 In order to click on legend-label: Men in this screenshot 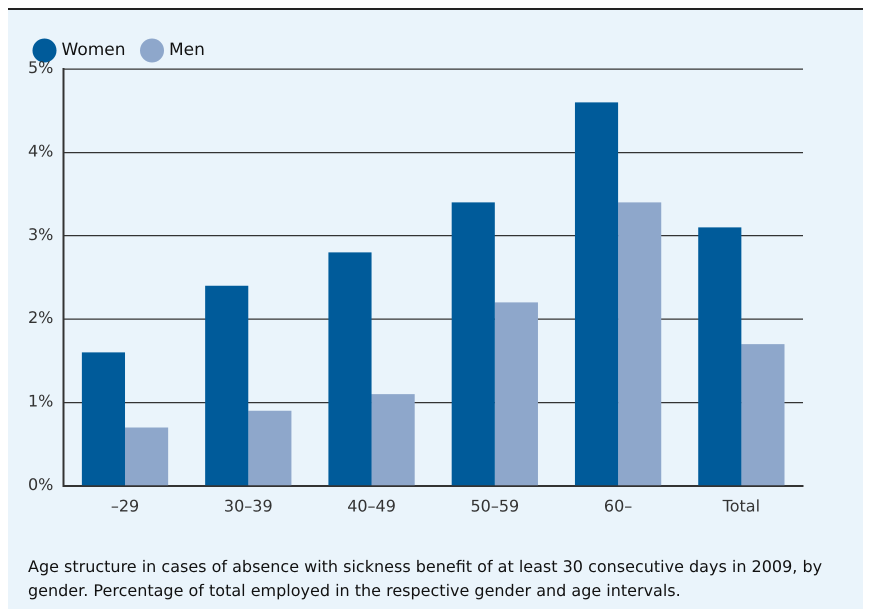, I will do `click(187, 50)`.